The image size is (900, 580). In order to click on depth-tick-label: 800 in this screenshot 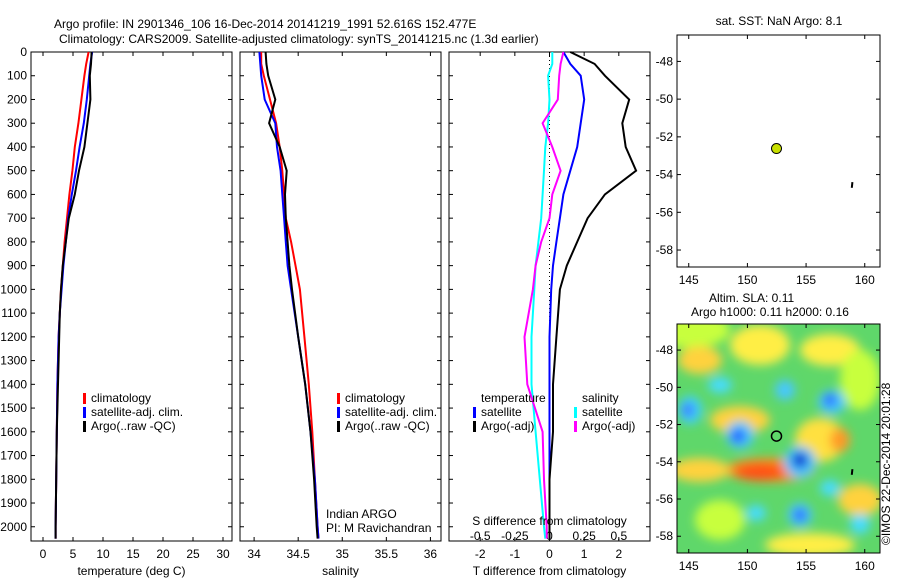, I will do `click(17, 242)`.